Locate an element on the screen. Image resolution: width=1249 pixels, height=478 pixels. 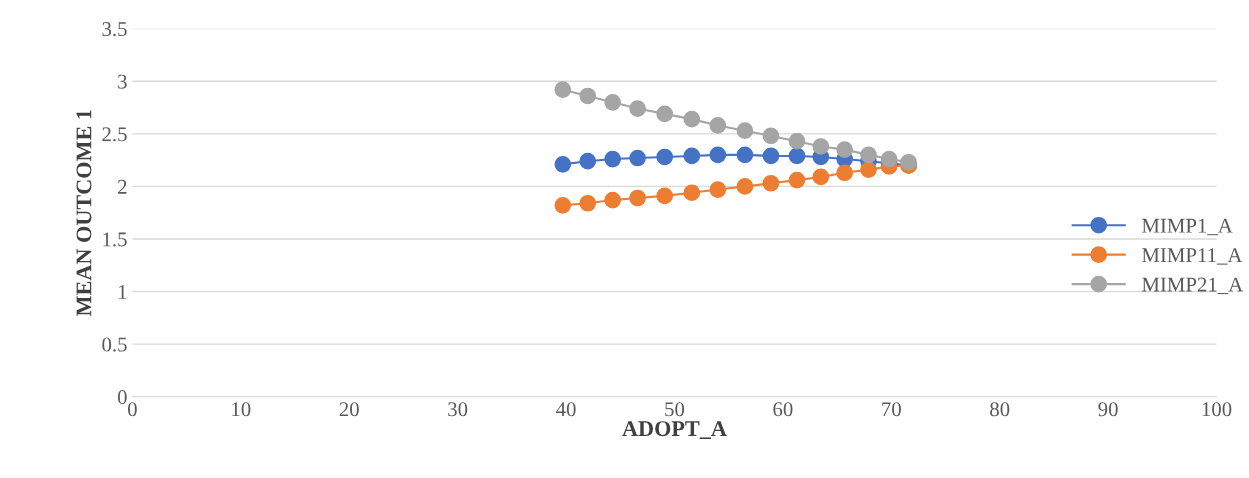
y-tick-label: 1 is located at coordinates (122, 292).